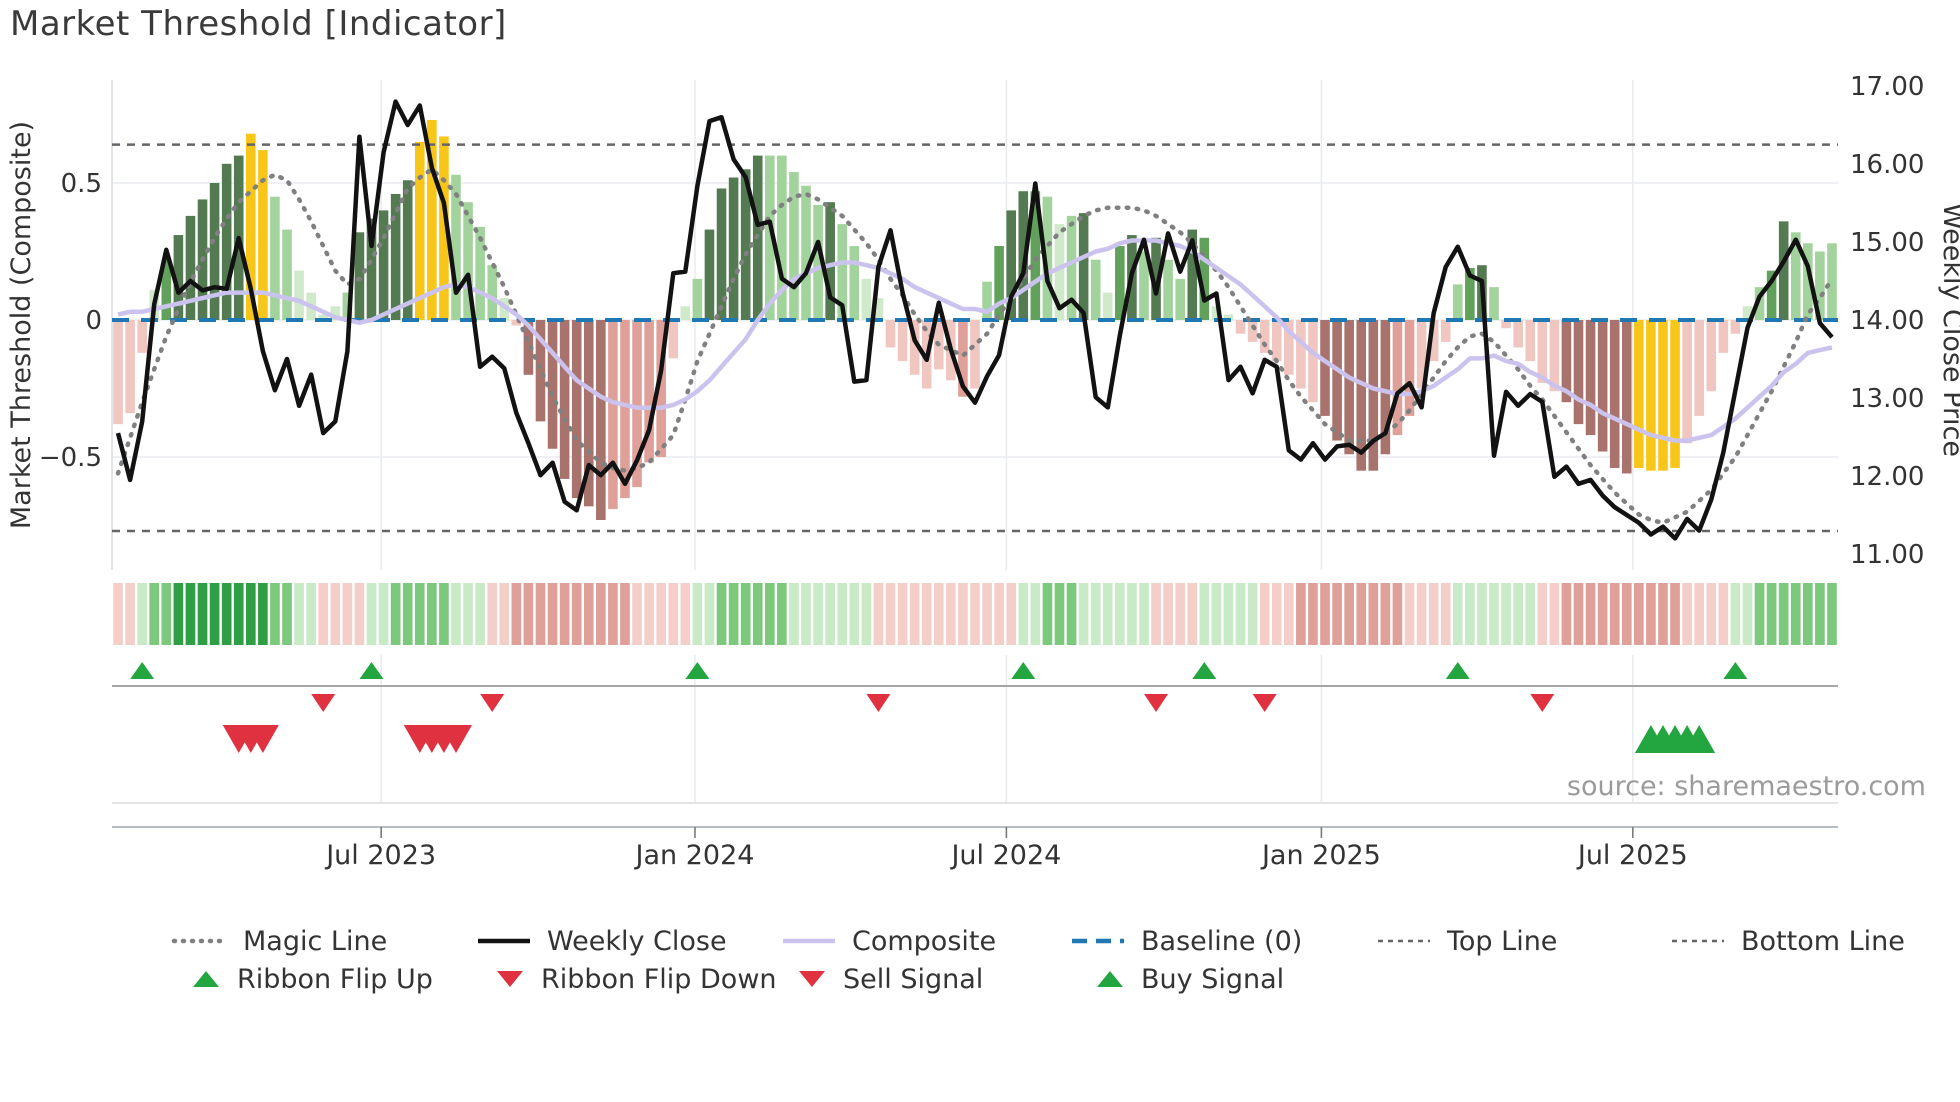  What do you see at coordinates (335, 979) in the screenshot?
I see `legend-label: Ribbon Flip Up` at bounding box center [335, 979].